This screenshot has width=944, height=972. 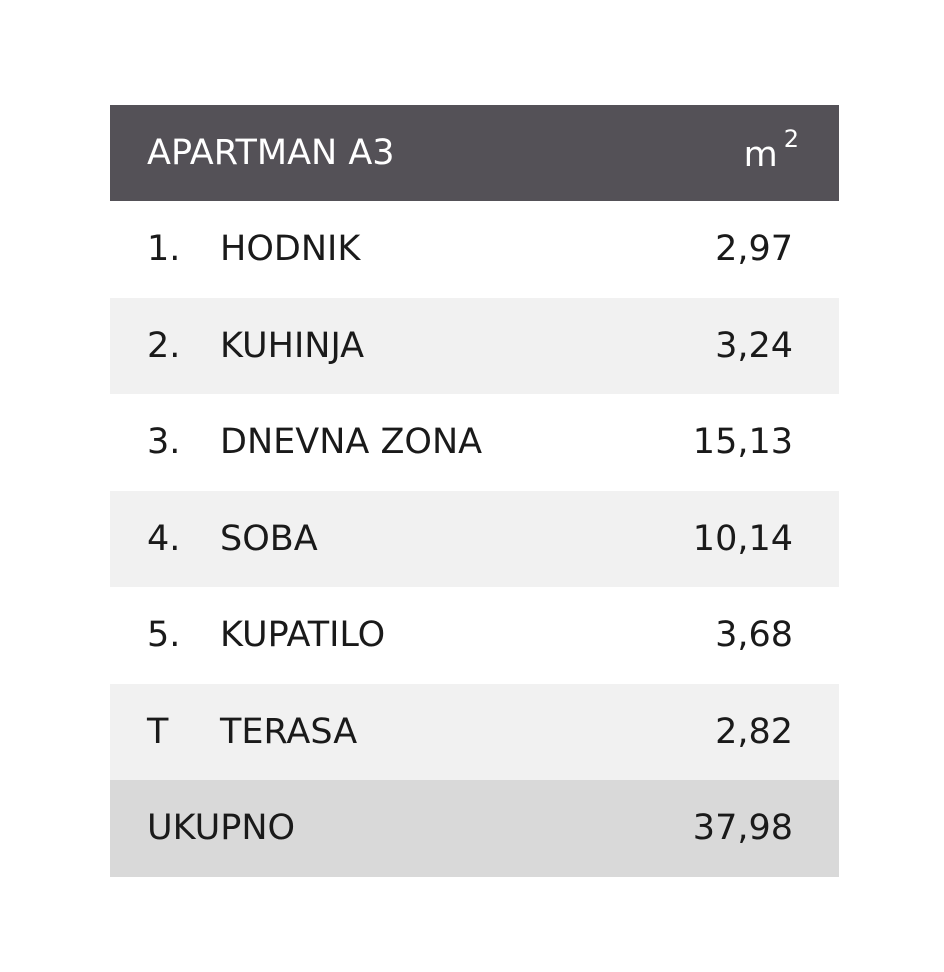 I want to click on room-area: 10,14, so click(x=742, y=538).